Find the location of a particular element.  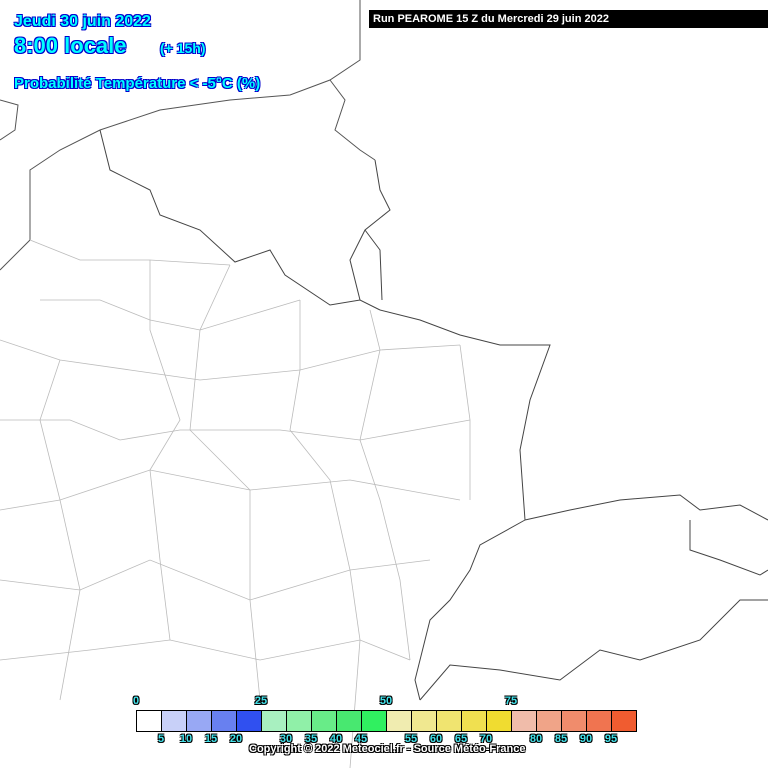

legend-tick-lower: 70 is located at coordinates (486, 739).